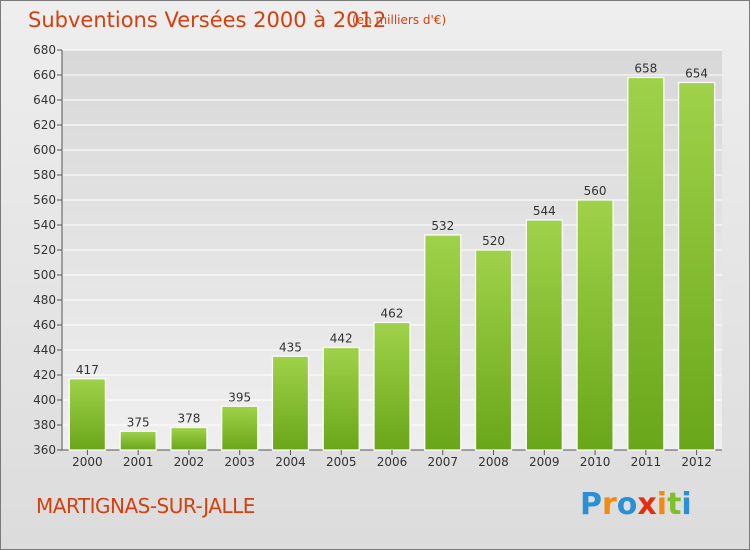  Describe the element at coordinates (392, 386) in the screenshot. I see `bar-2006` at that location.